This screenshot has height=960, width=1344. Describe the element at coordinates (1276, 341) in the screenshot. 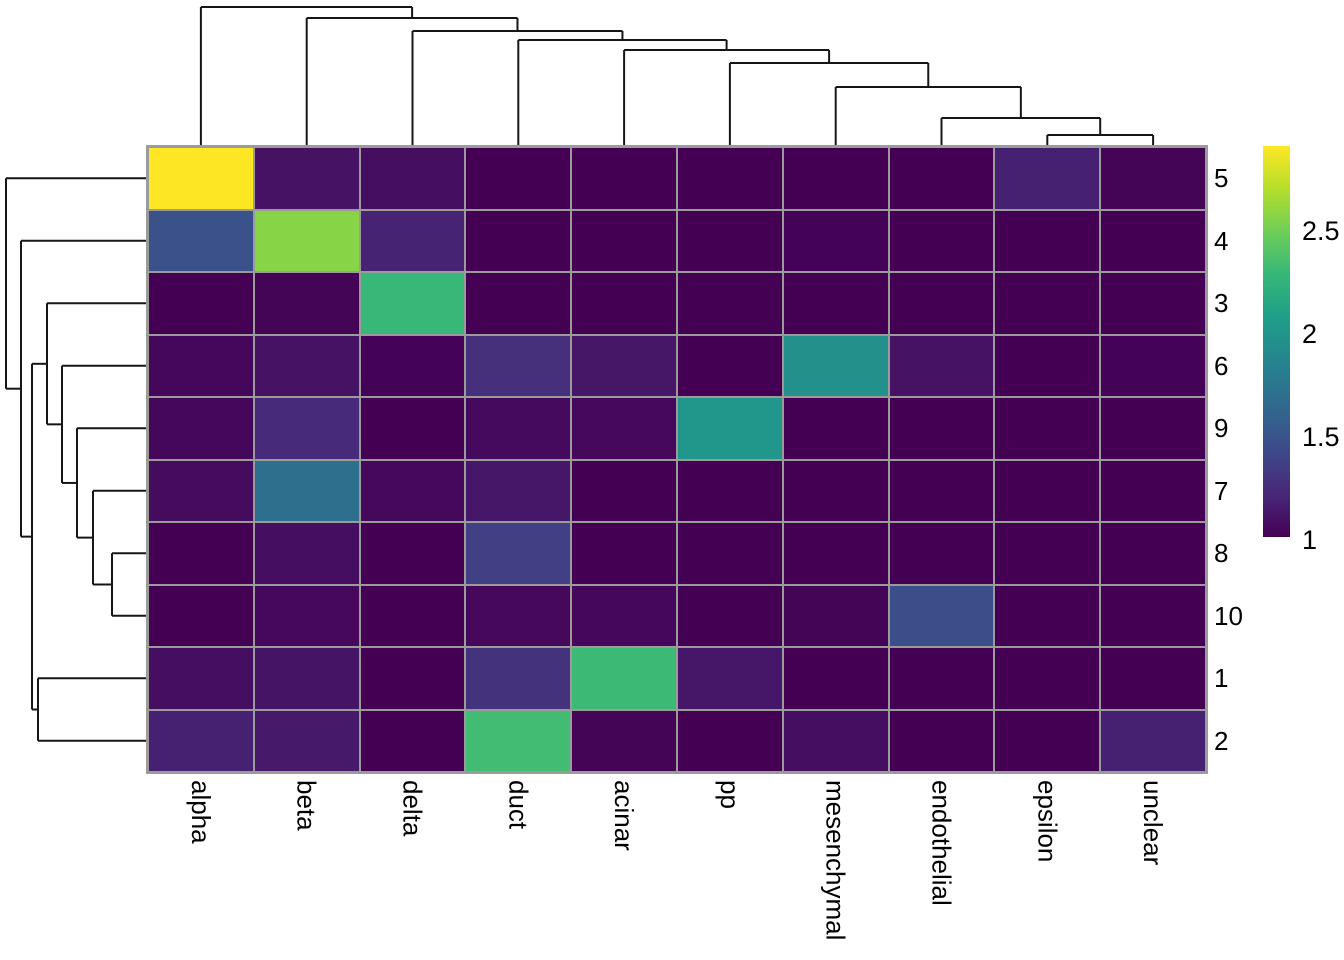

I see `colorbar` at that location.